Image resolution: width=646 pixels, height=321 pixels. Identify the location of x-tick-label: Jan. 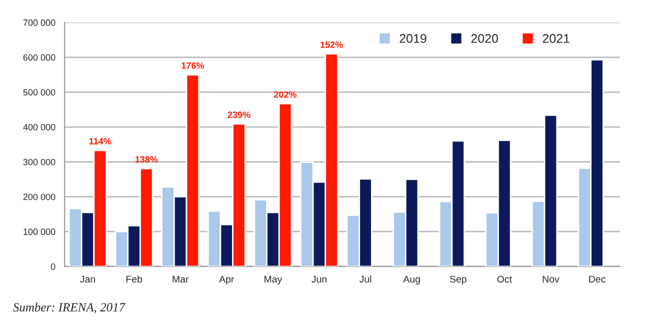
(87, 279).